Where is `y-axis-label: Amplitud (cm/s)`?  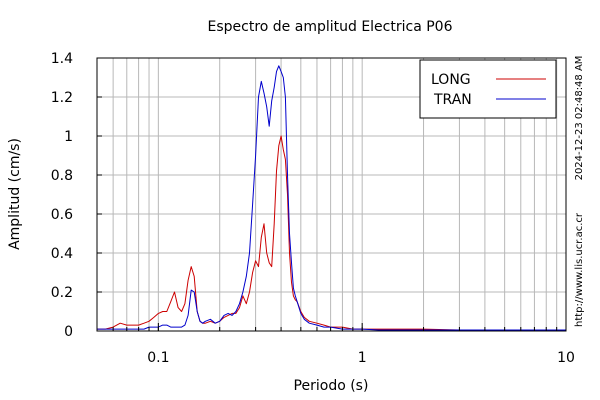
y-axis-label: Amplitud (cm/s) is located at coordinates (15, 194).